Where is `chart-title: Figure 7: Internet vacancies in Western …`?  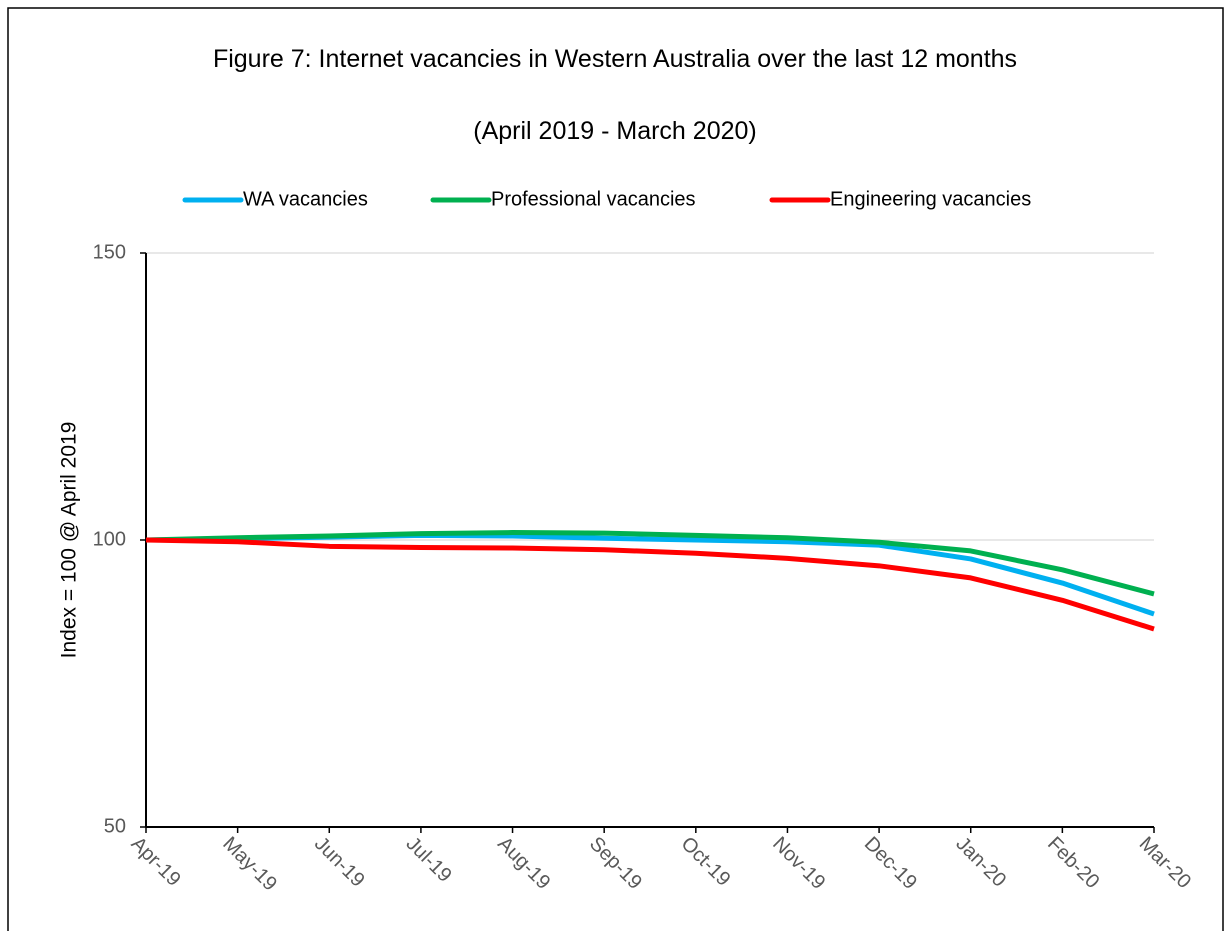
chart-title: Figure 7: Internet vacancies in Western … is located at coordinates (615, 59).